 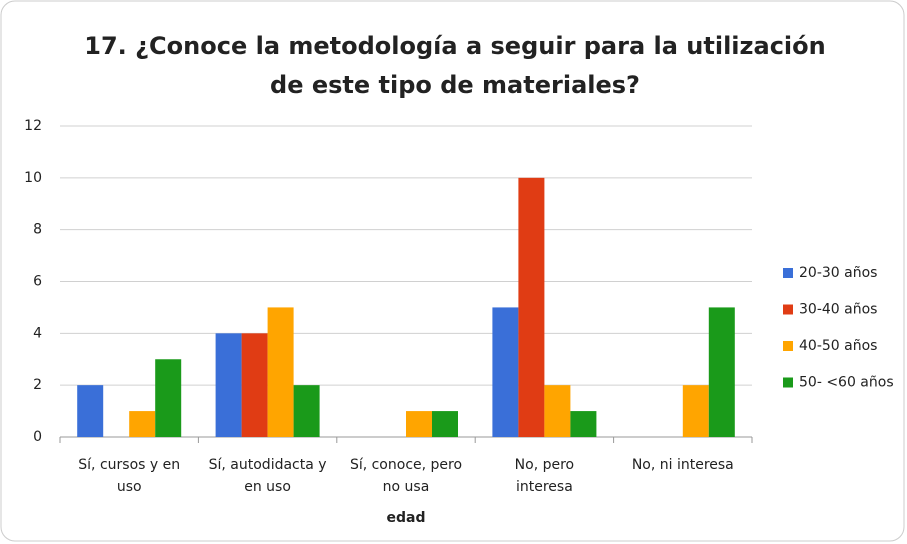 I want to click on x-tick-label-line: Sí, autodidacta y, so click(x=268, y=465).